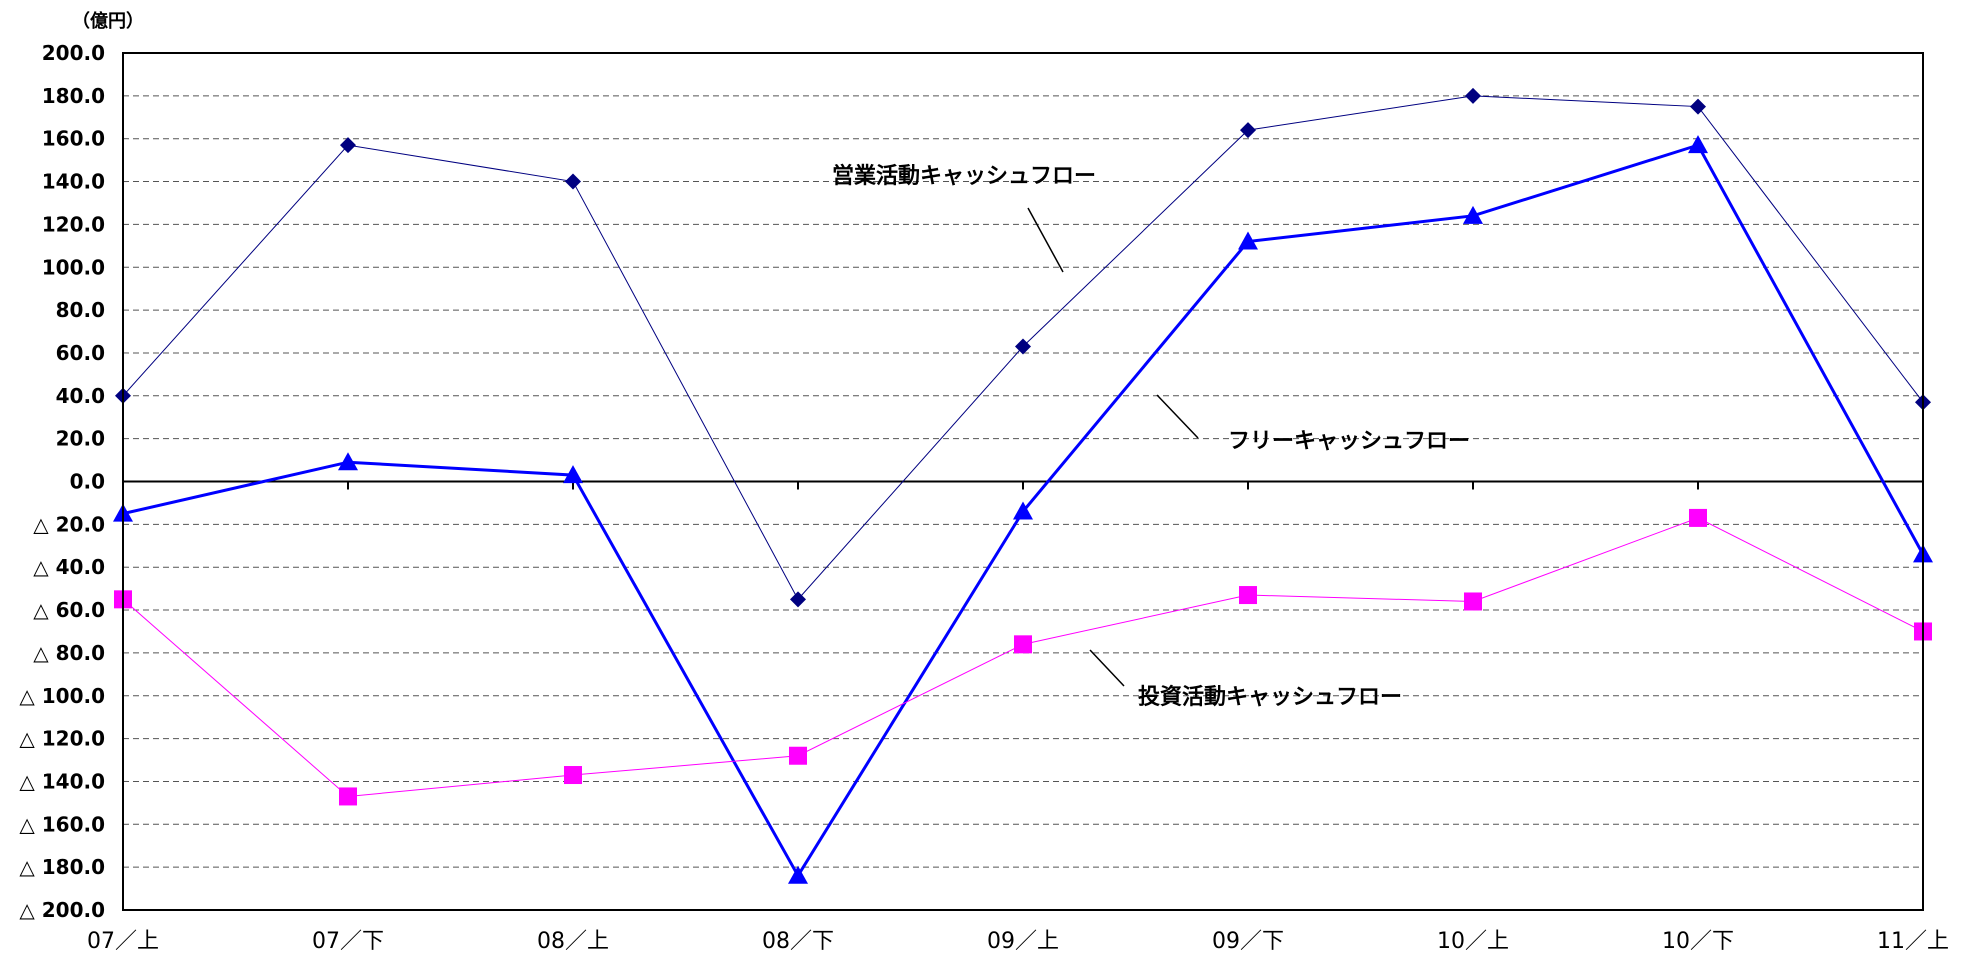  I want to click on y-tick-label: △ 140.0, so click(62, 781).